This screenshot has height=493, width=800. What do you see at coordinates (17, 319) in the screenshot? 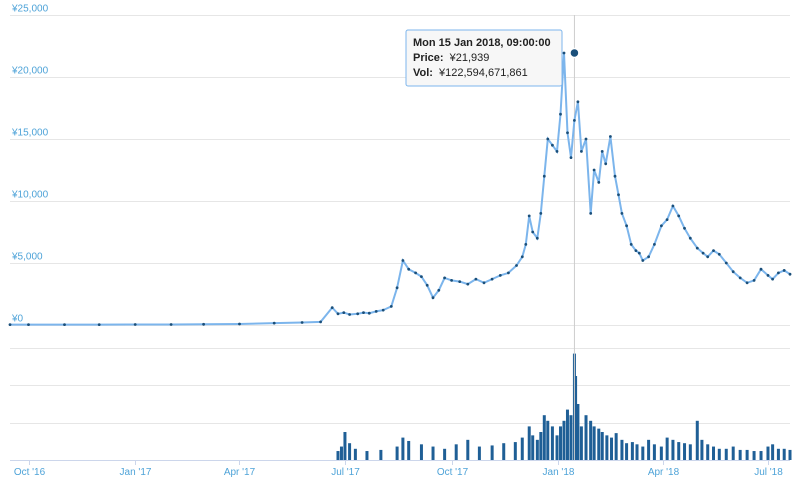
I see `y-tick-label: ¥0` at bounding box center [17, 319].